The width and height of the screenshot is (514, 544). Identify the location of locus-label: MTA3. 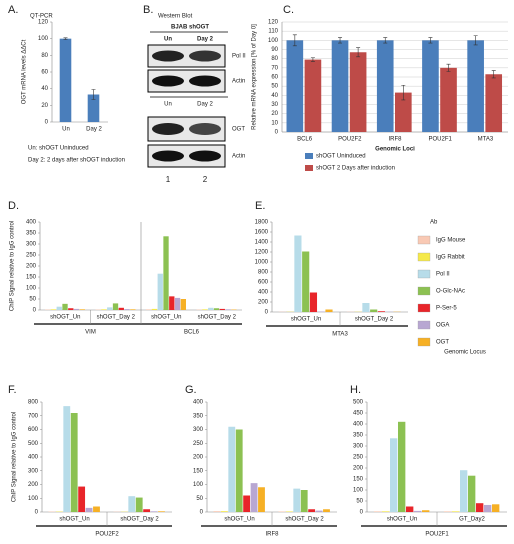
(340, 335).